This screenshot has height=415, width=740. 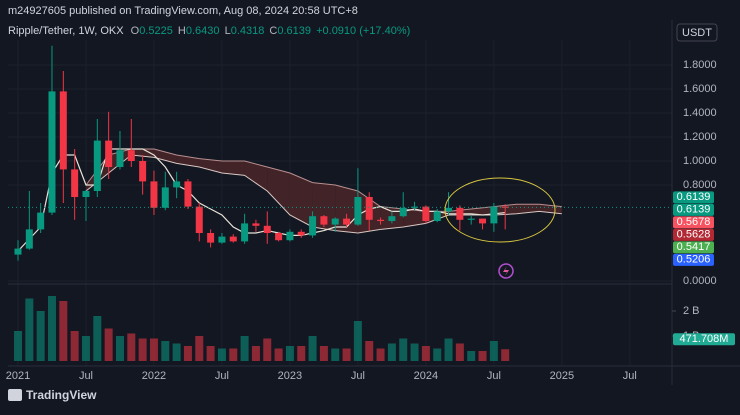 I want to click on volume-badge-label: 471.708M, so click(x=704, y=339).